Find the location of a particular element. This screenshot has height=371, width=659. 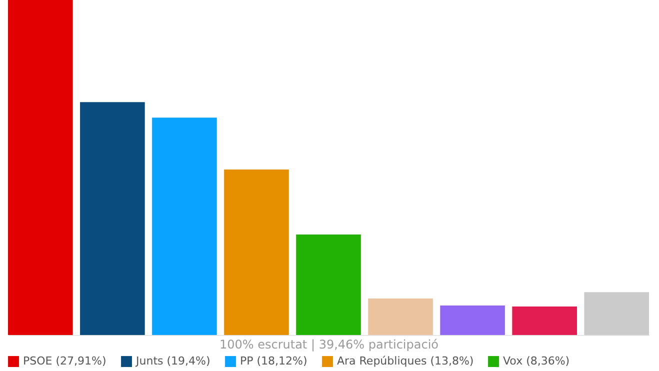

text: 100% escrutat | 39,46% participació is located at coordinates (329, 345).